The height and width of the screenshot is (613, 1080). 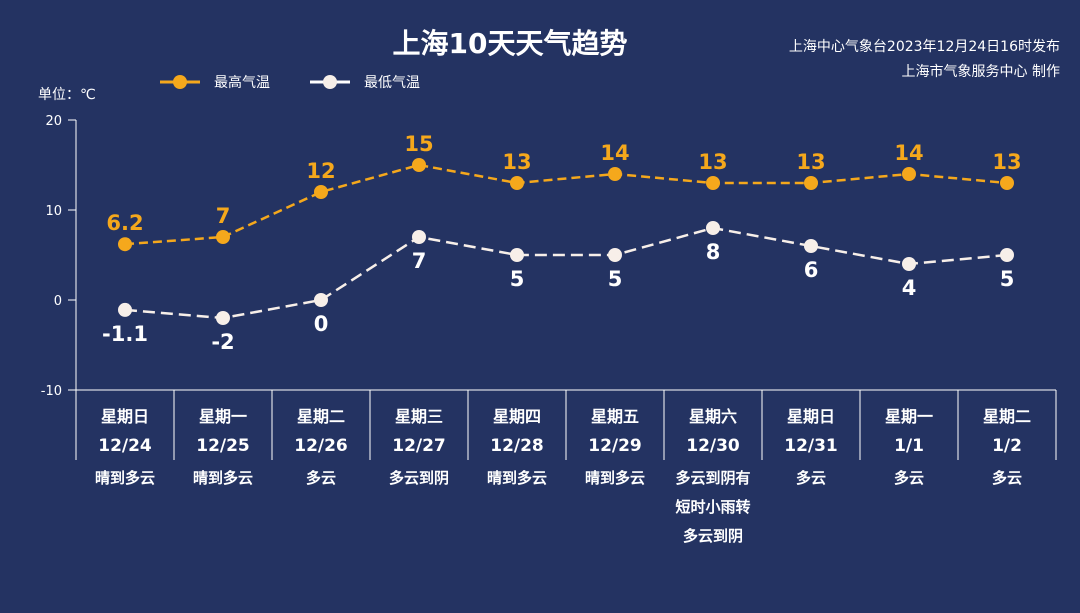 What do you see at coordinates (419, 261) in the screenshot?
I see `data-label-low: 7` at bounding box center [419, 261].